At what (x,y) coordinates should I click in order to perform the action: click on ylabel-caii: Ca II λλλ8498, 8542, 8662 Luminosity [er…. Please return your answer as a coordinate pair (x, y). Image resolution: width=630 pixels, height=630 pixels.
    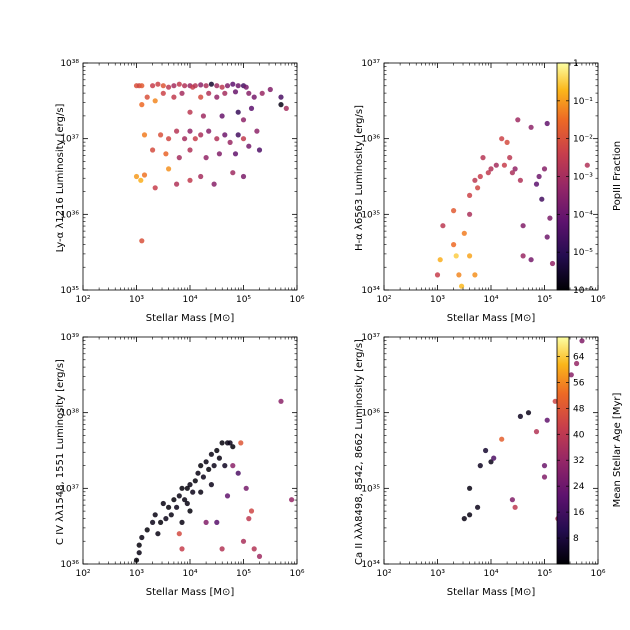
    Looking at the image, I should click on (359, 452).